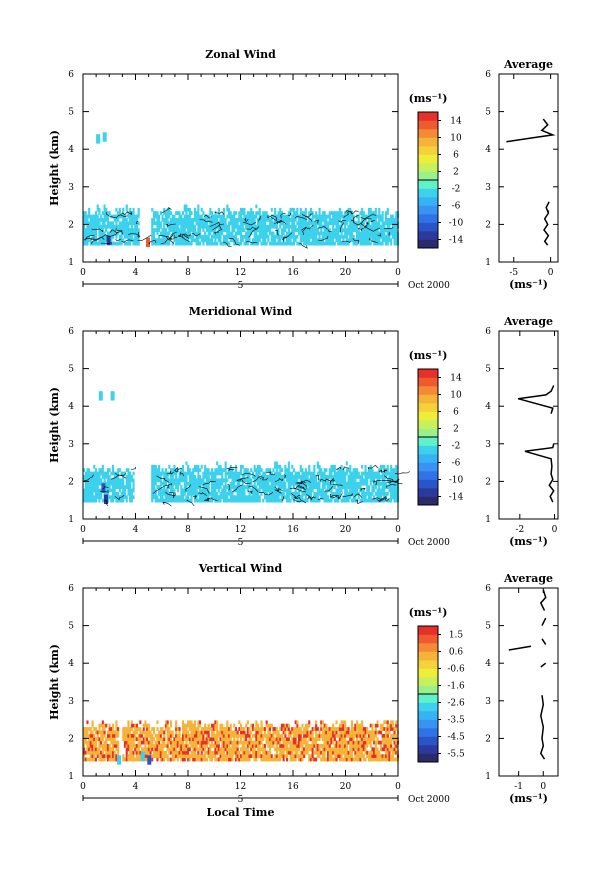  What do you see at coordinates (488, 370) in the screenshot?
I see `profile-y-tick-label: 5` at bounding box center [488, 370].